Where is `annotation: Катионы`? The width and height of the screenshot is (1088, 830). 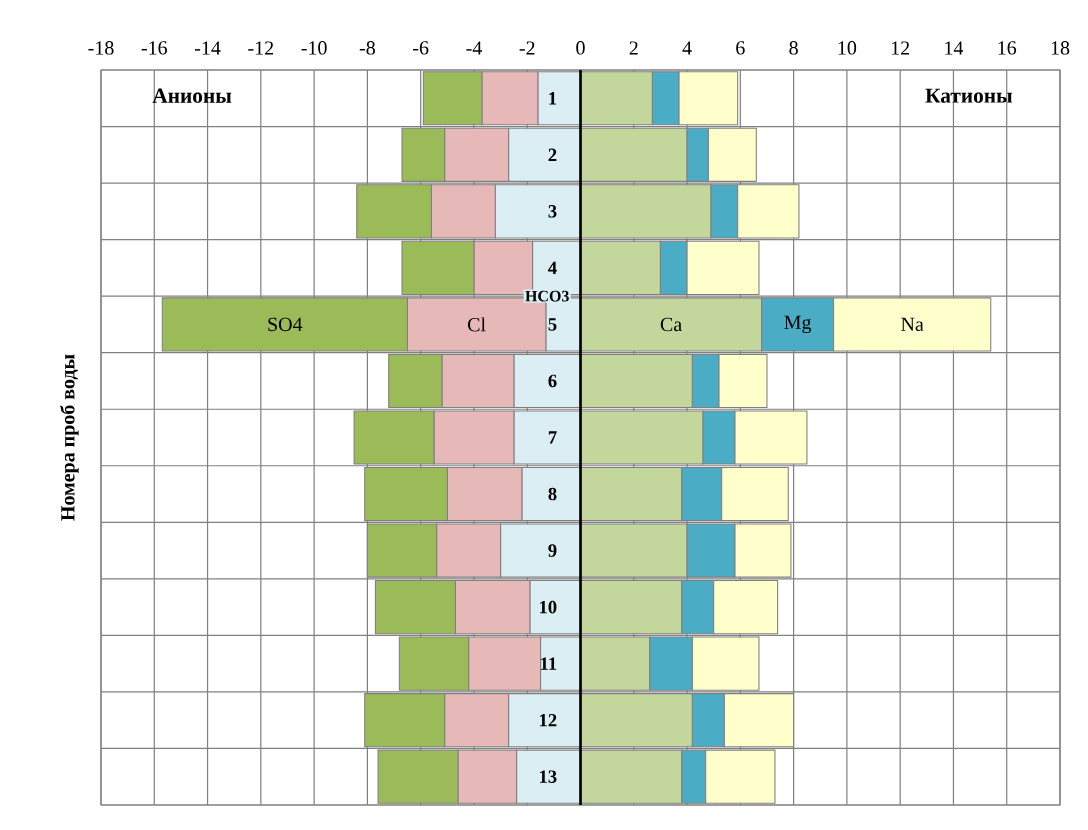
annotation: Катионы is located at coordinates (969, 95).